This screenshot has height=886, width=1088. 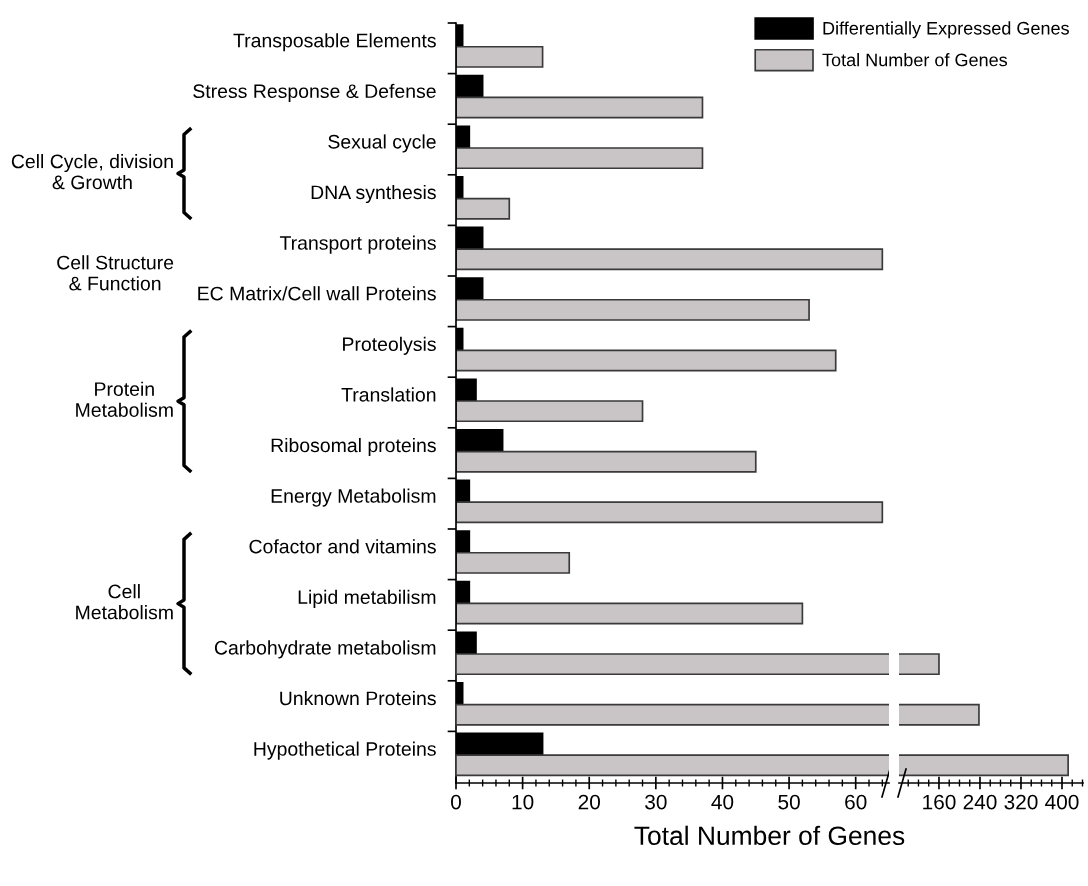 I want to click on y-tick-label: Lipid metabilism, so click(x=367, y=598).